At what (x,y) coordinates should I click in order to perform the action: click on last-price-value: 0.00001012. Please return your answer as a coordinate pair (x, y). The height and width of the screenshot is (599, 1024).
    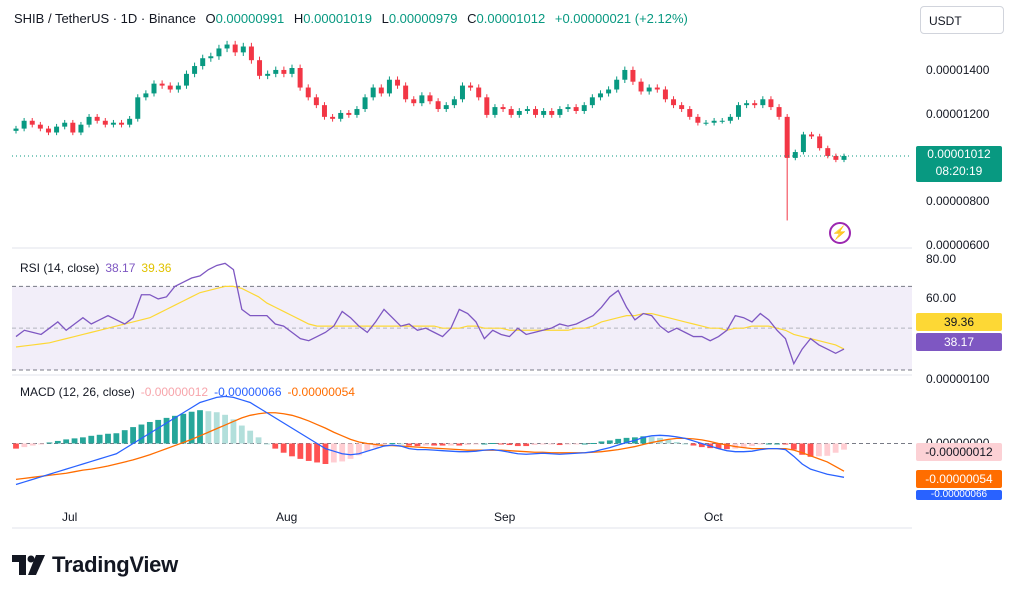
    Looking at the image, I should click on (959, 154).